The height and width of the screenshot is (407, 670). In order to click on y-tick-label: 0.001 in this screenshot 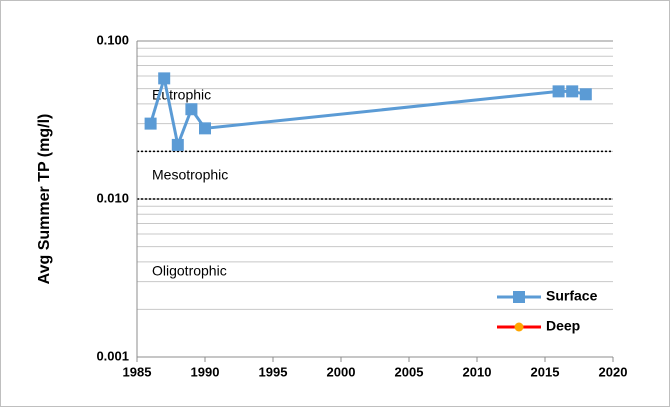, I will do `click(112, 355)`.